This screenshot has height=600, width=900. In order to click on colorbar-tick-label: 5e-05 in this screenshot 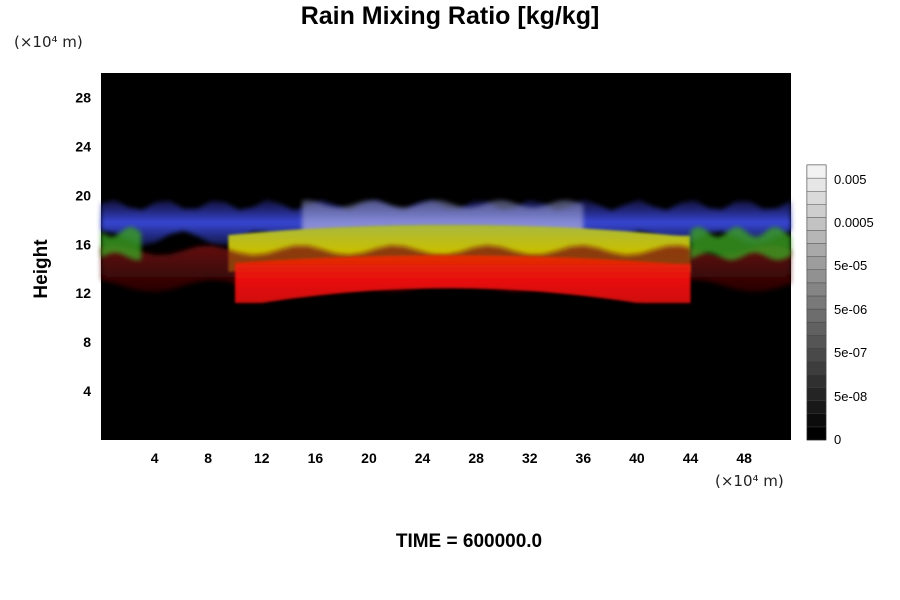, I will do `click(850, 265)`.